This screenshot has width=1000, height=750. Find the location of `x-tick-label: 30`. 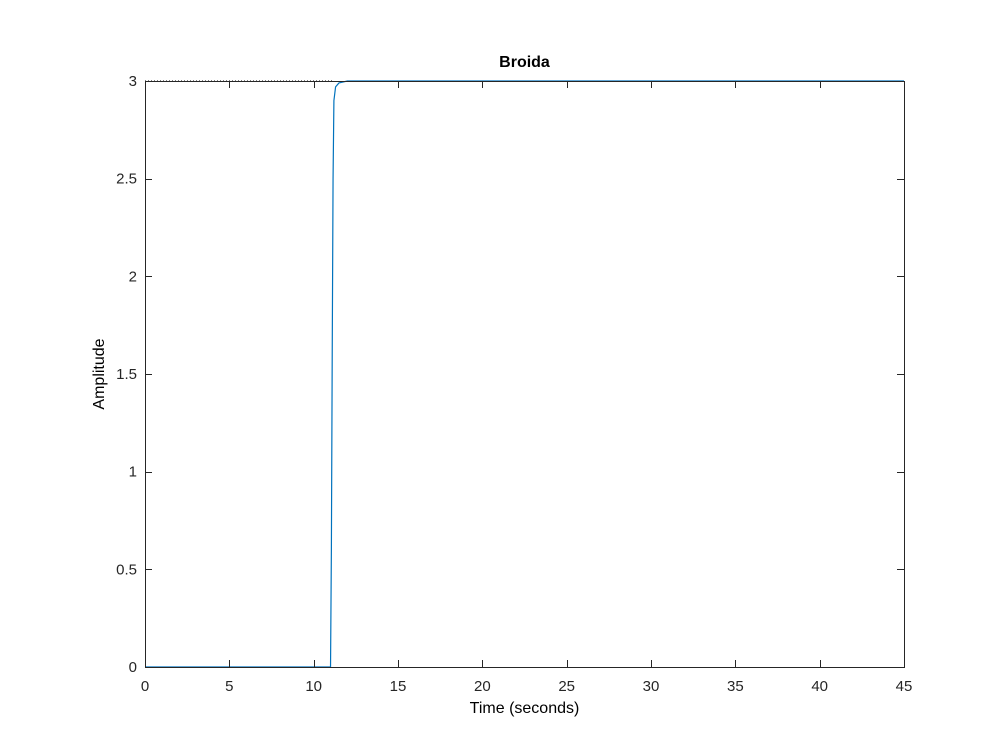

x-tick-label: 30 is located at coordinates (651, 686).